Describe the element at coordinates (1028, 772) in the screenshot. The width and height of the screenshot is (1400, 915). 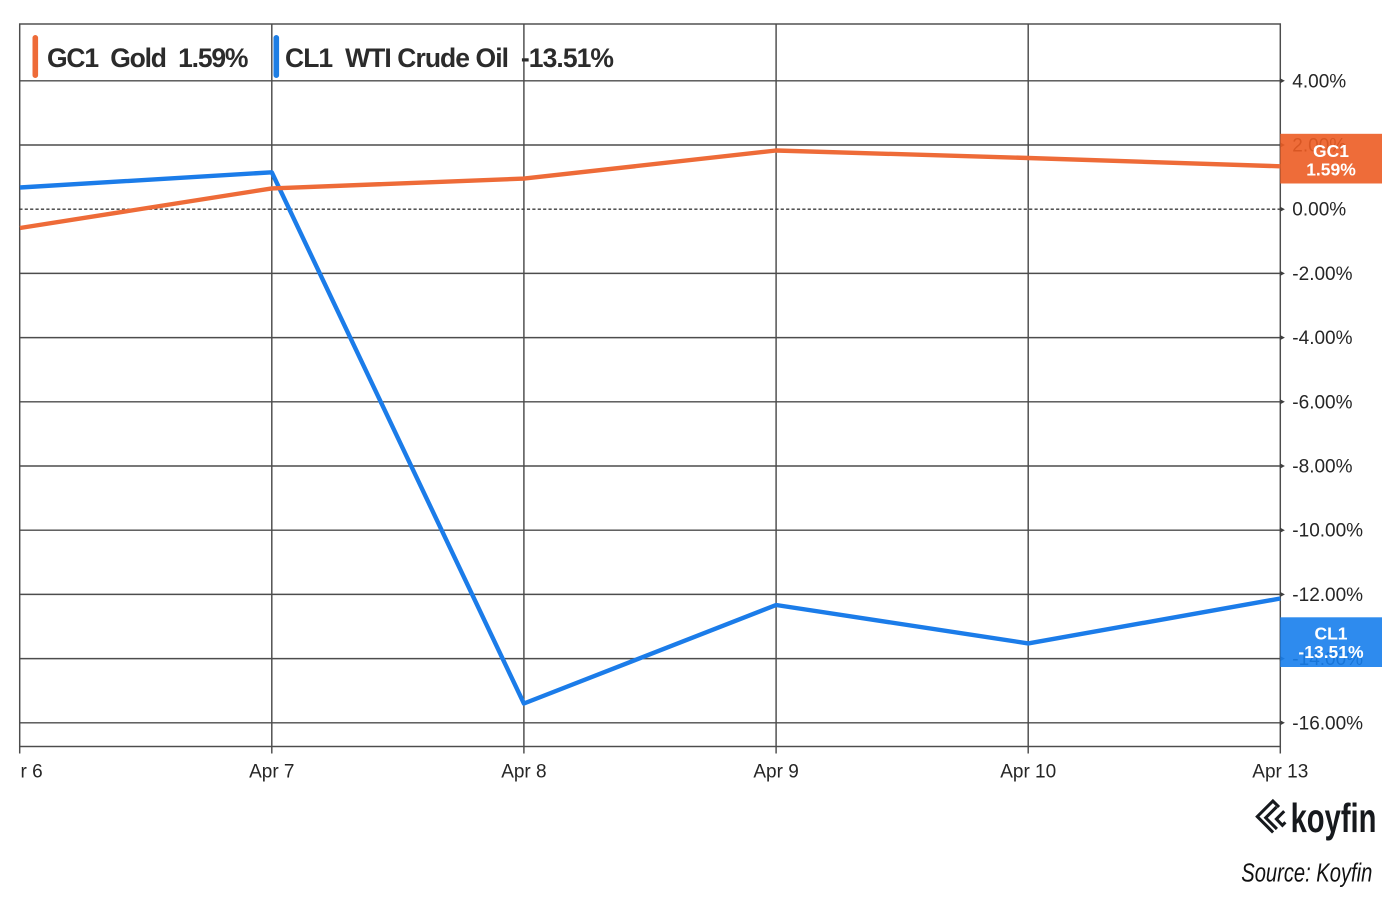
I see `svg-text: Apr 10` at that location.